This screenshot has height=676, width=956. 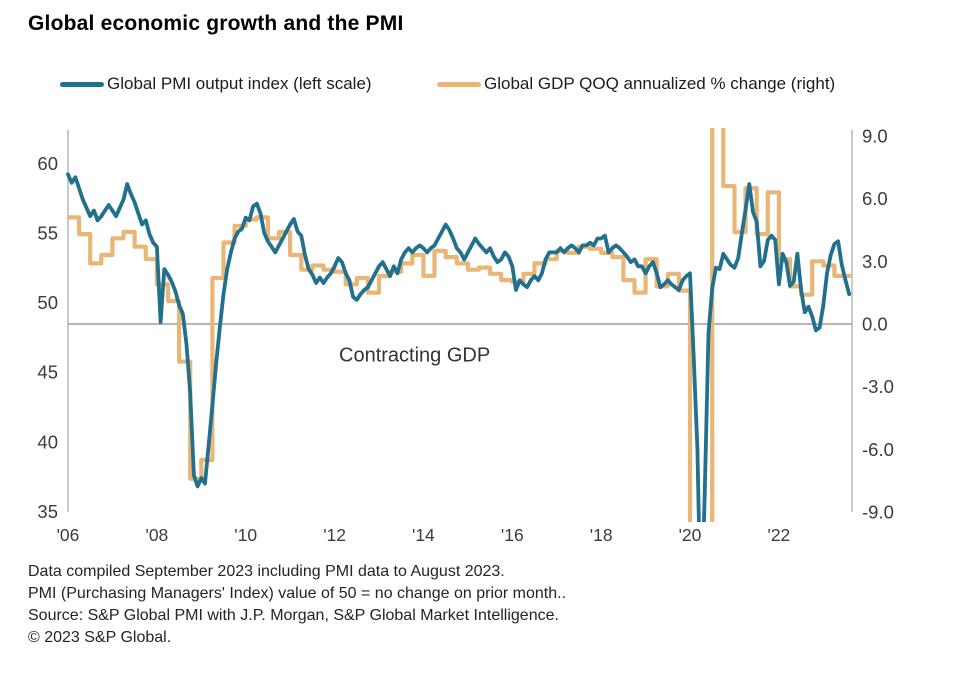 What do you see at coordinates (156, 535) in the screenshot?
I see `x-axis-tick-label: '08` at bounding box center [156, 535].